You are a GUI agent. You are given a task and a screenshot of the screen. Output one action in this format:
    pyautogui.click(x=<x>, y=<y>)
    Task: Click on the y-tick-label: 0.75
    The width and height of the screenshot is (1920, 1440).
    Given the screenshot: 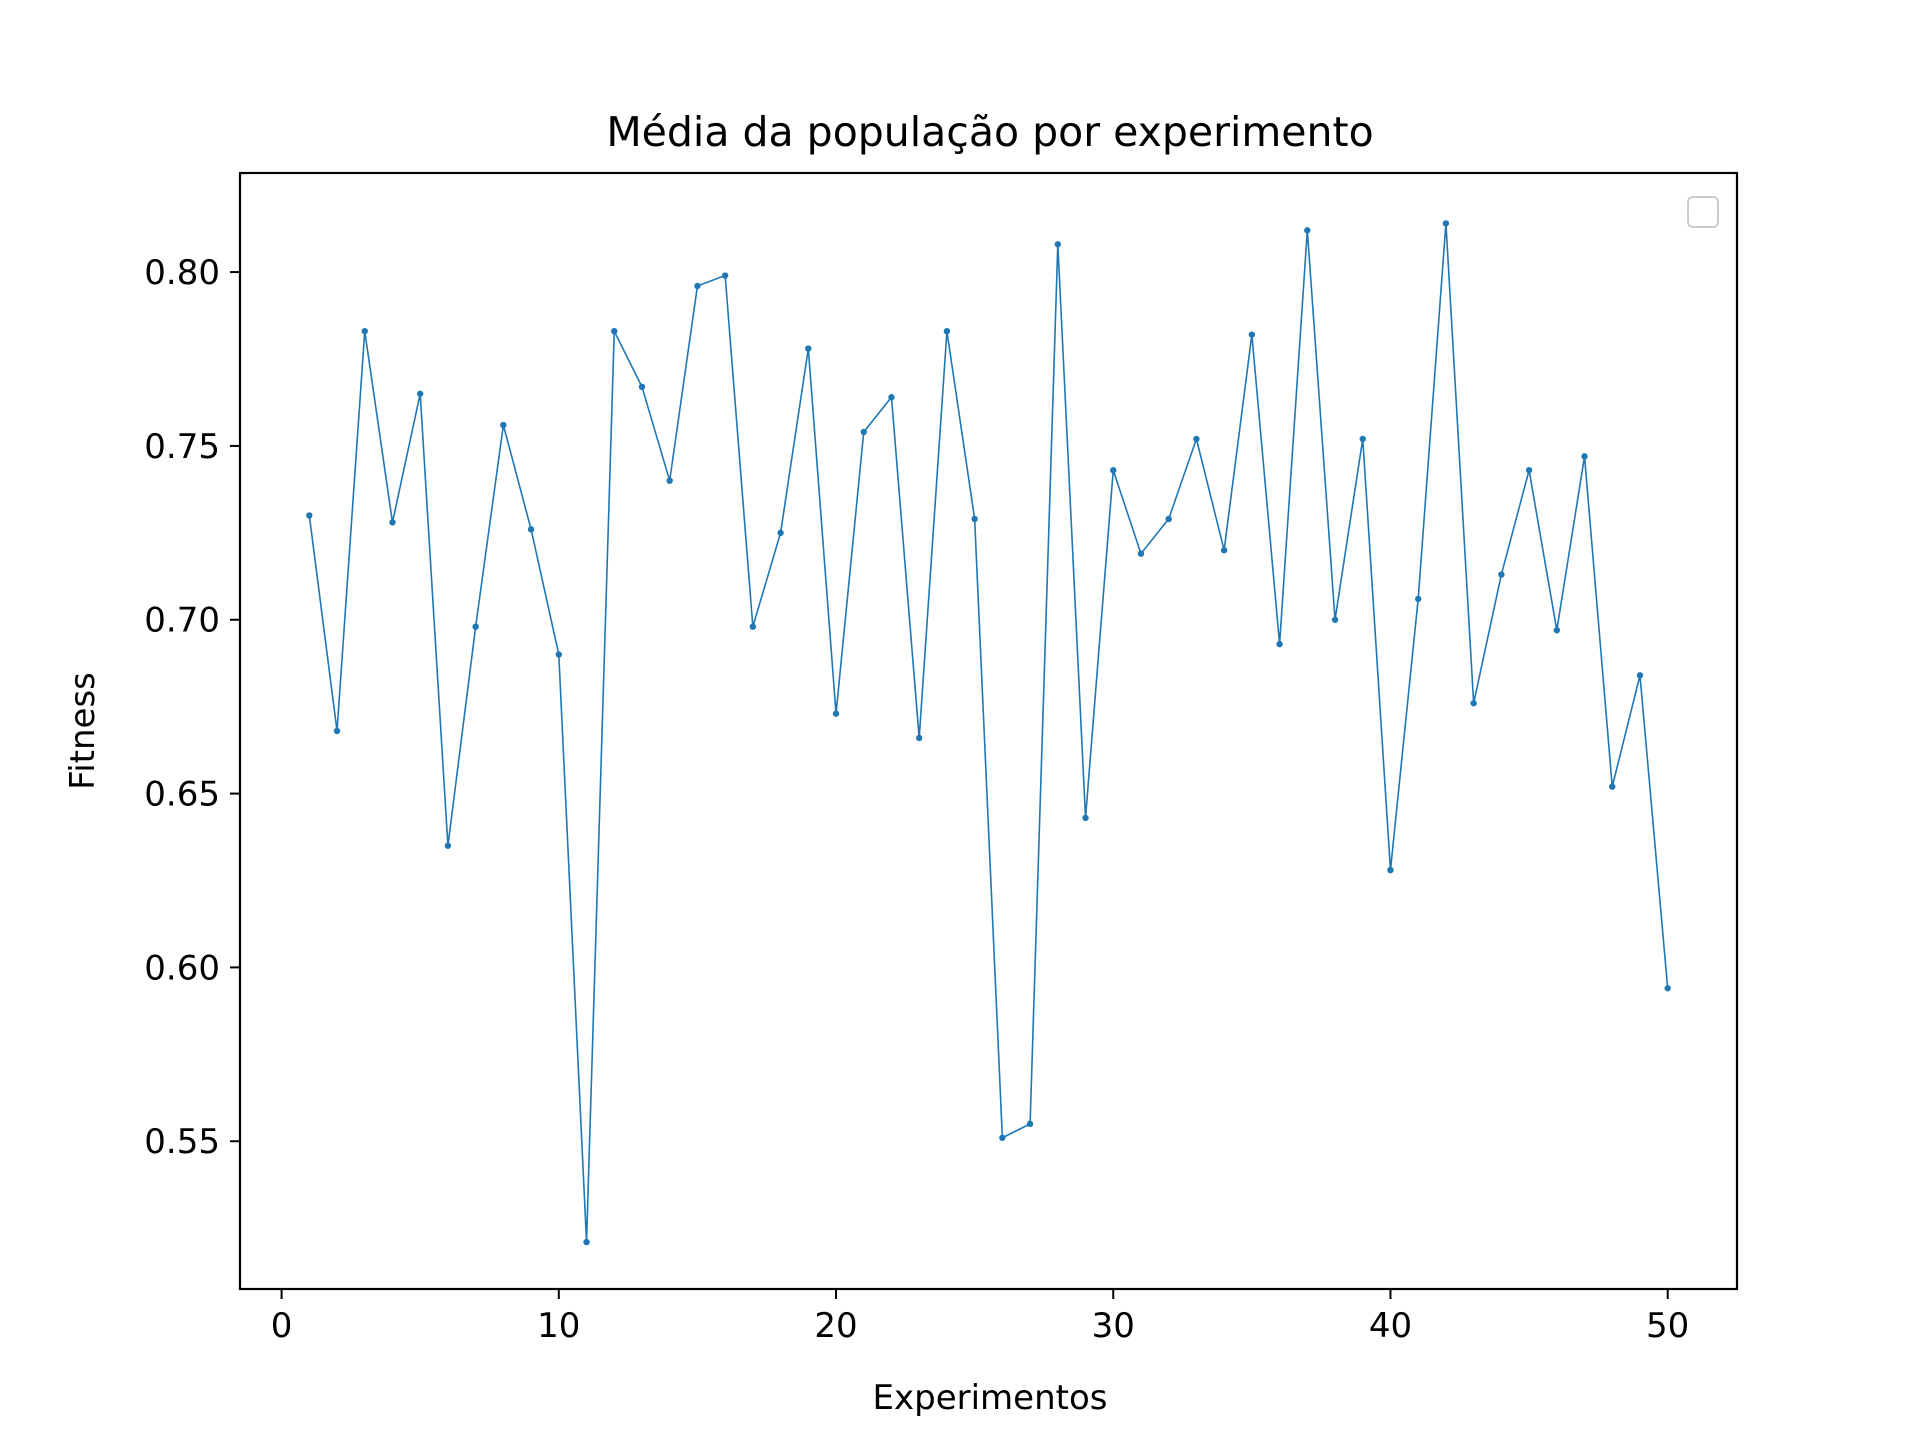 What is the action you would take?
    pyautogui.click(x=182, y=447)
    